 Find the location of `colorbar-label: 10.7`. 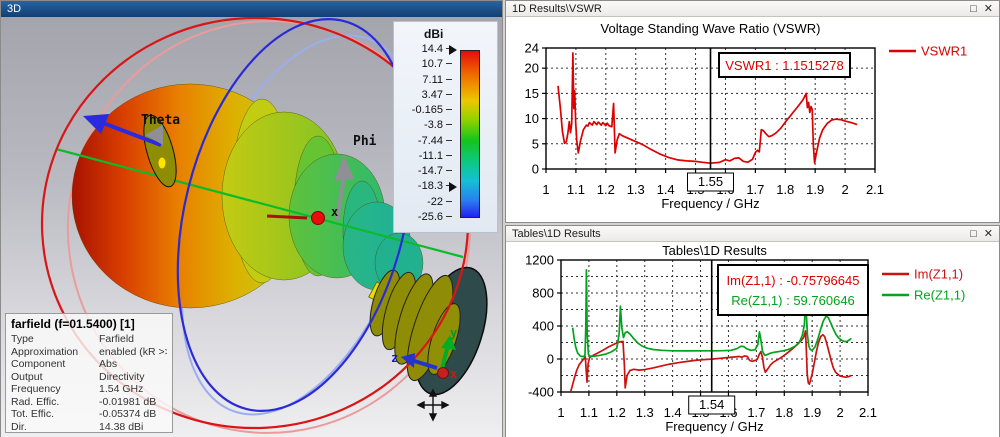

colorbar-label: 10.7 is located at coordinates (424, 64).